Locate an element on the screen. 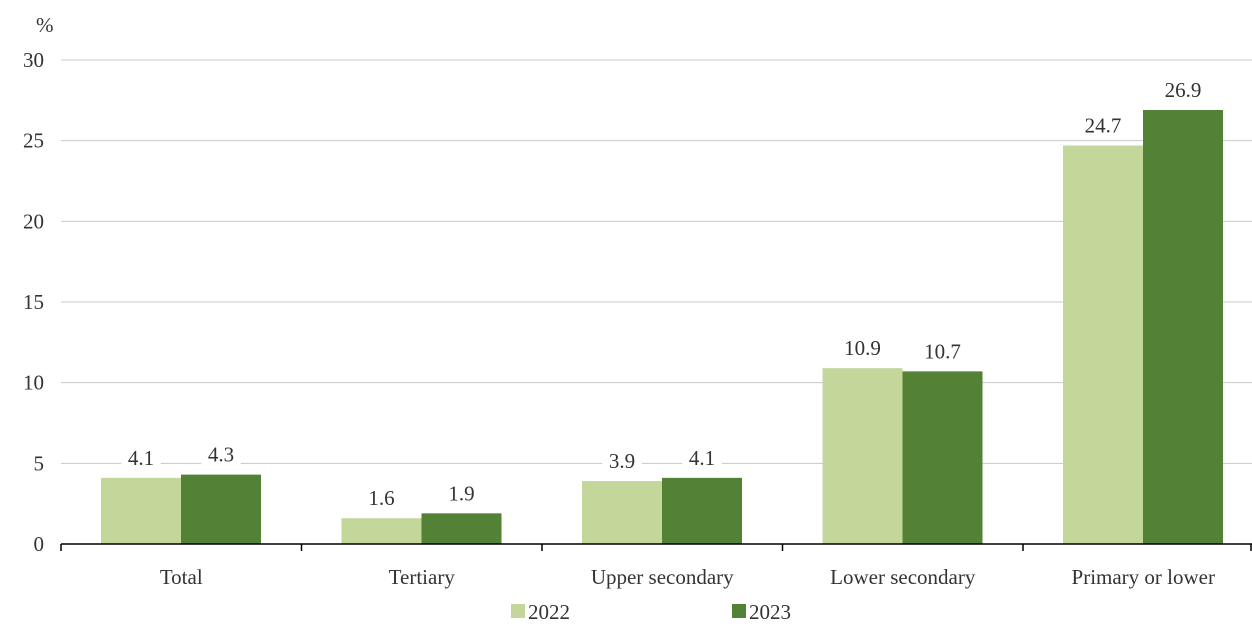 The image size is (1252, 628). y-tick-label: 0 is located at coordinates (39, 544).